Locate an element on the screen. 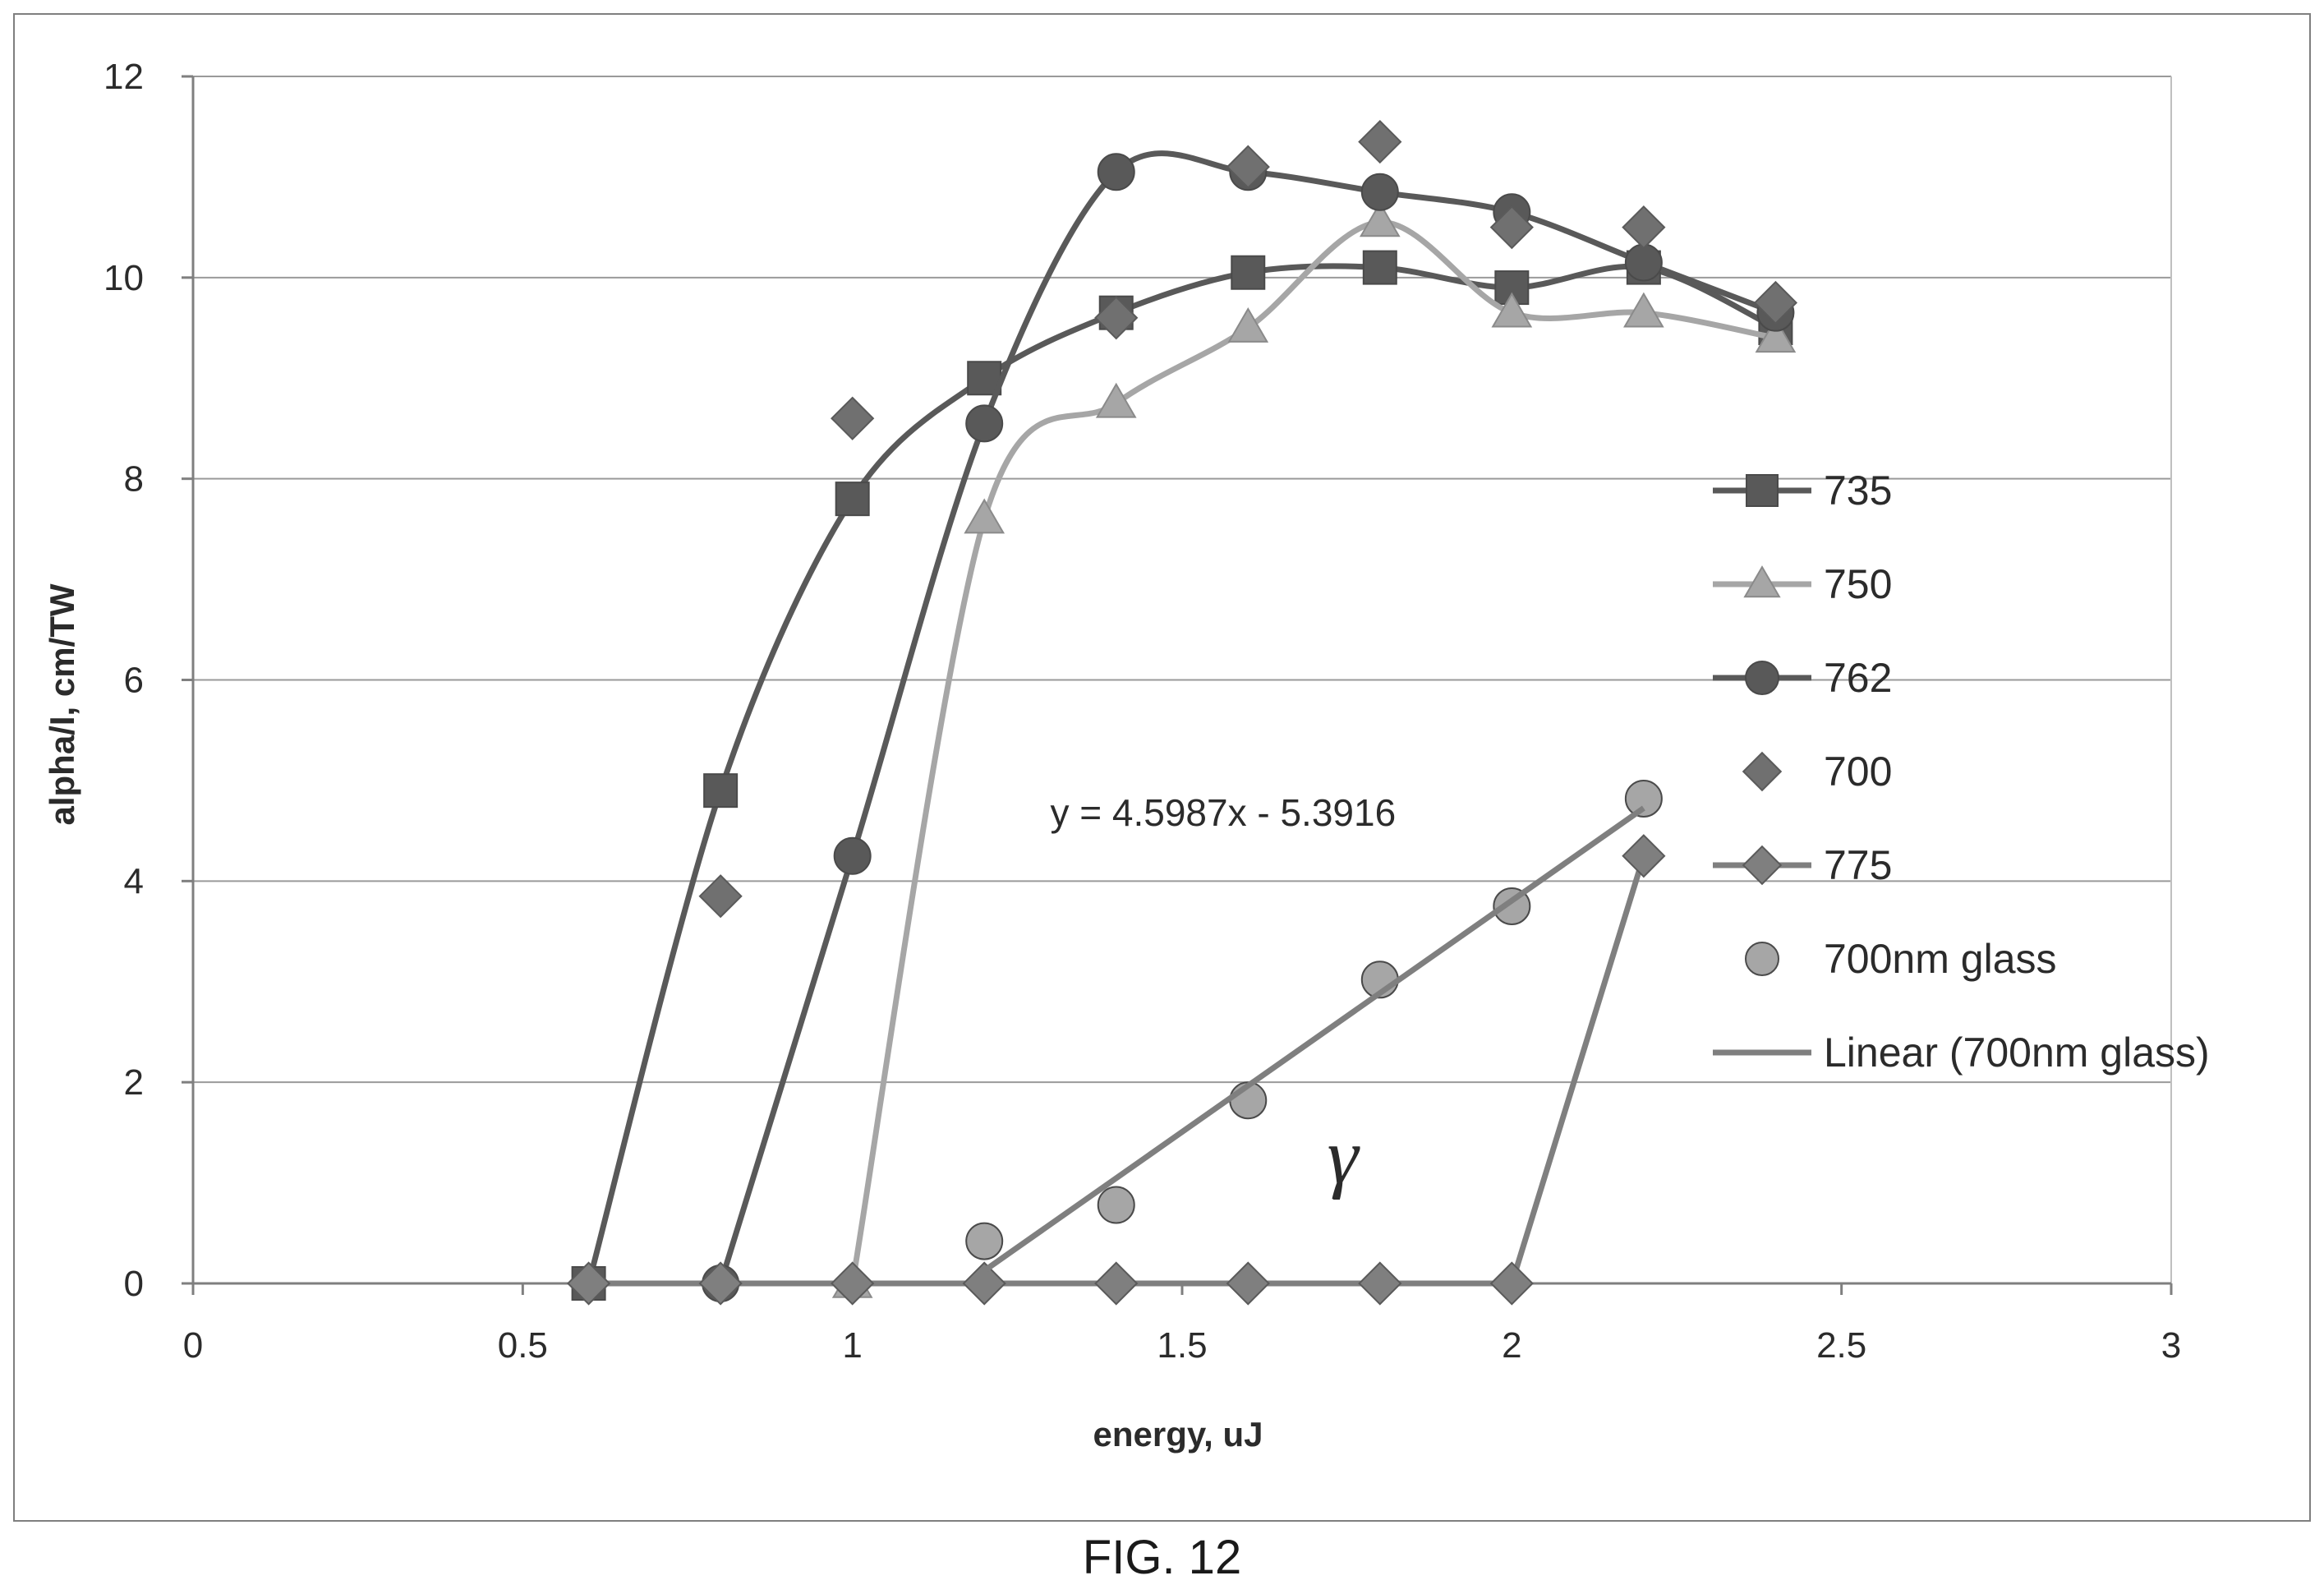  legend-item: 762 is located at coordinates (1802, 678).